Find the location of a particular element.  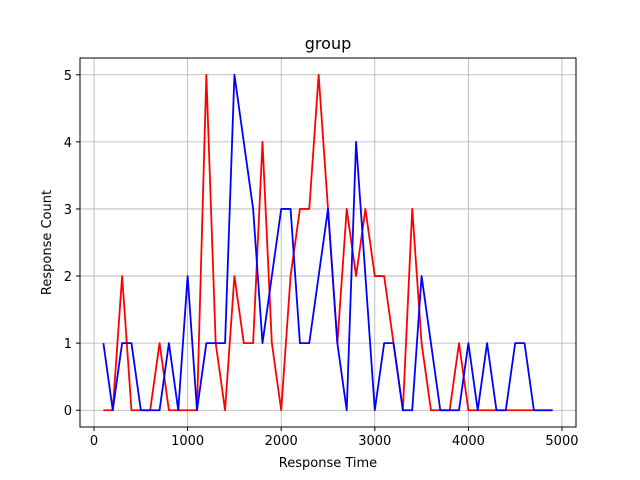

y-tick-label: 1 is located at coordinates (68, 344).